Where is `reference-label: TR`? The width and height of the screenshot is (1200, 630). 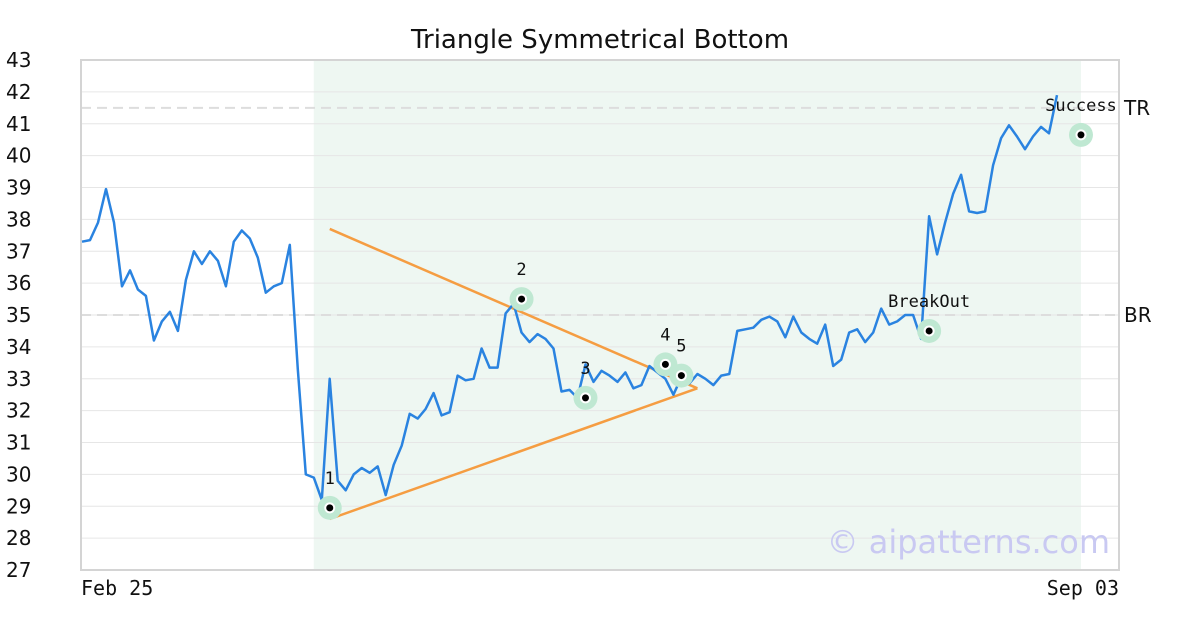 reference-label: TR is located at coordinates (1136, 108).